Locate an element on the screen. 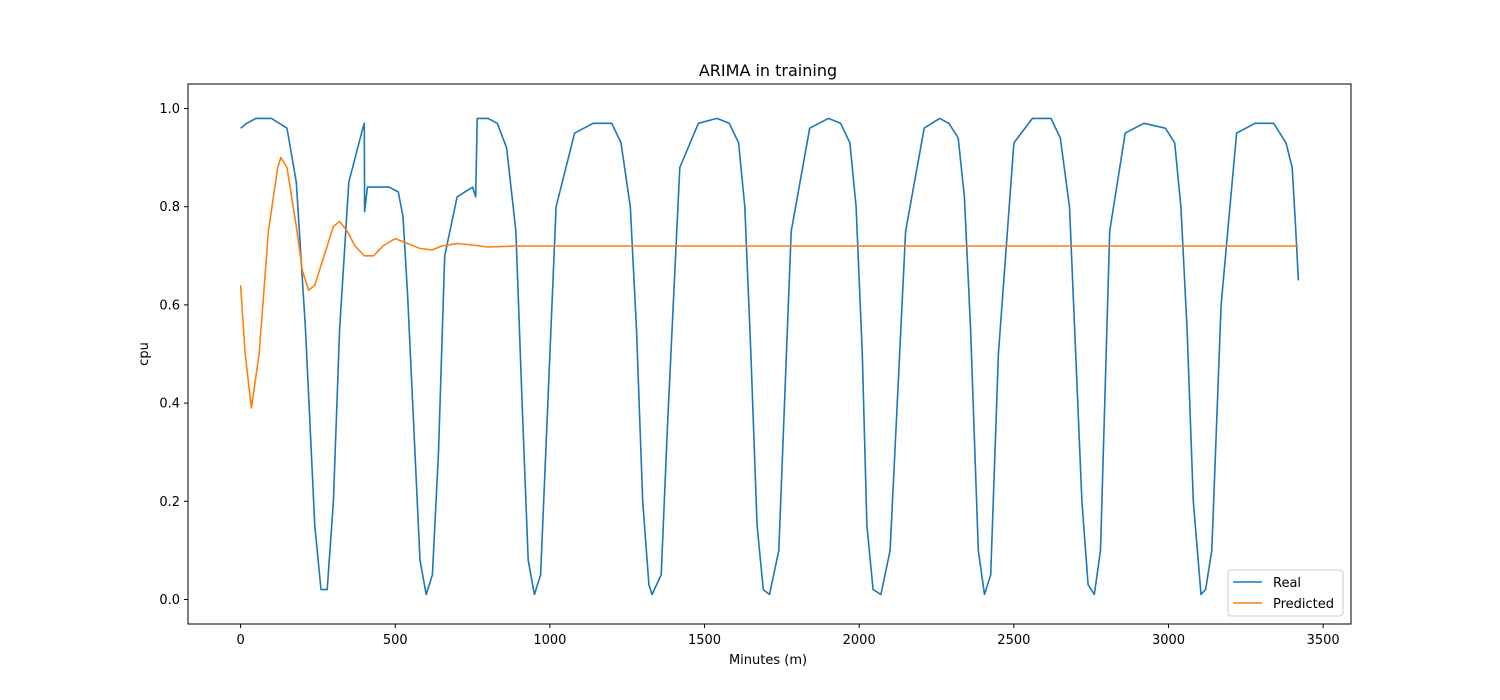  y-tick-label: 0.8 is located at coordinates (169, 207).